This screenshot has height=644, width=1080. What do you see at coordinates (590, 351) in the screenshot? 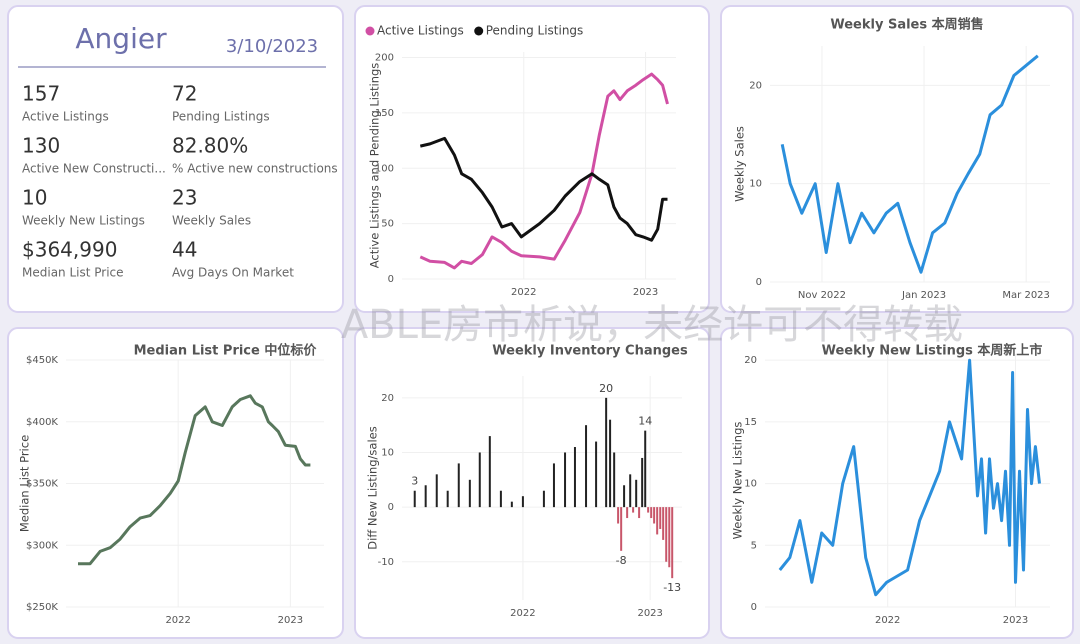
I see `chart-title: Weekly Inventory Changes` at bounding box center [590, 351].